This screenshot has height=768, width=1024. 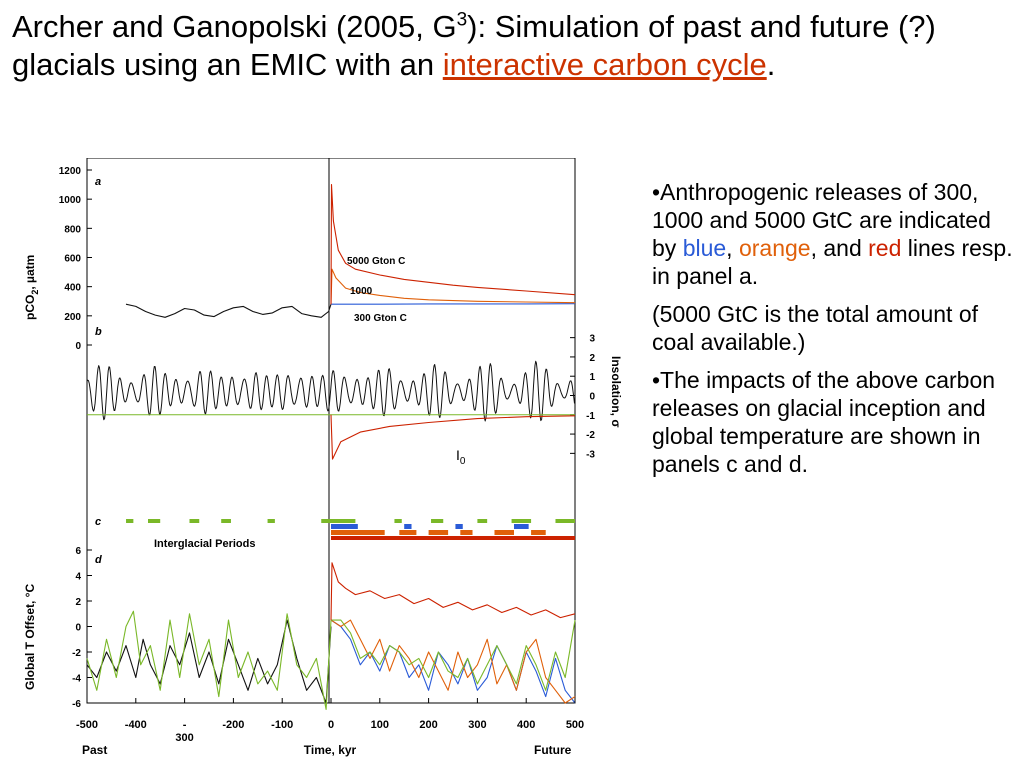 I want to click on x-axis-tick-label: -, so click(x=185, y=725).